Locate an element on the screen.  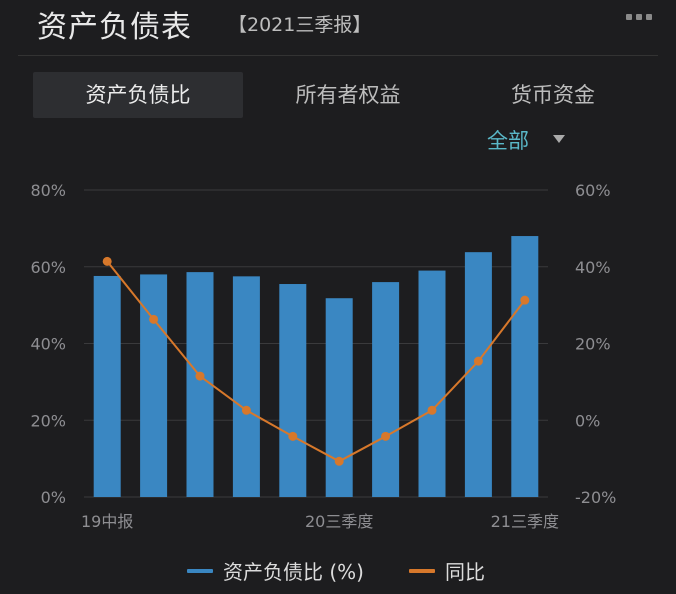
legend-label: 同比 is located at coordinates (465, 572).